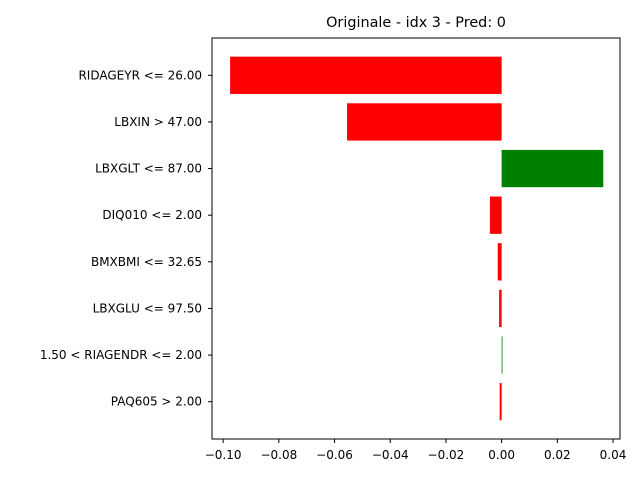 The height and width of the screenshot is (484, 640). I want to click on x-tick-label: −0.04, so click(390, 455).